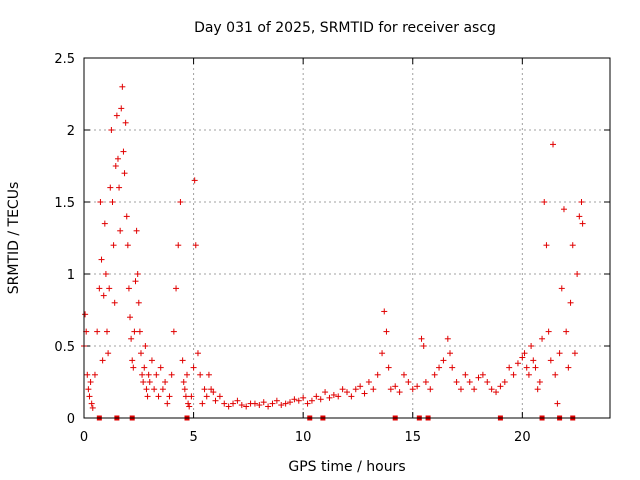 The image size is (640, 480). I want to click on y-tick-label: 2, so click(71, 131).